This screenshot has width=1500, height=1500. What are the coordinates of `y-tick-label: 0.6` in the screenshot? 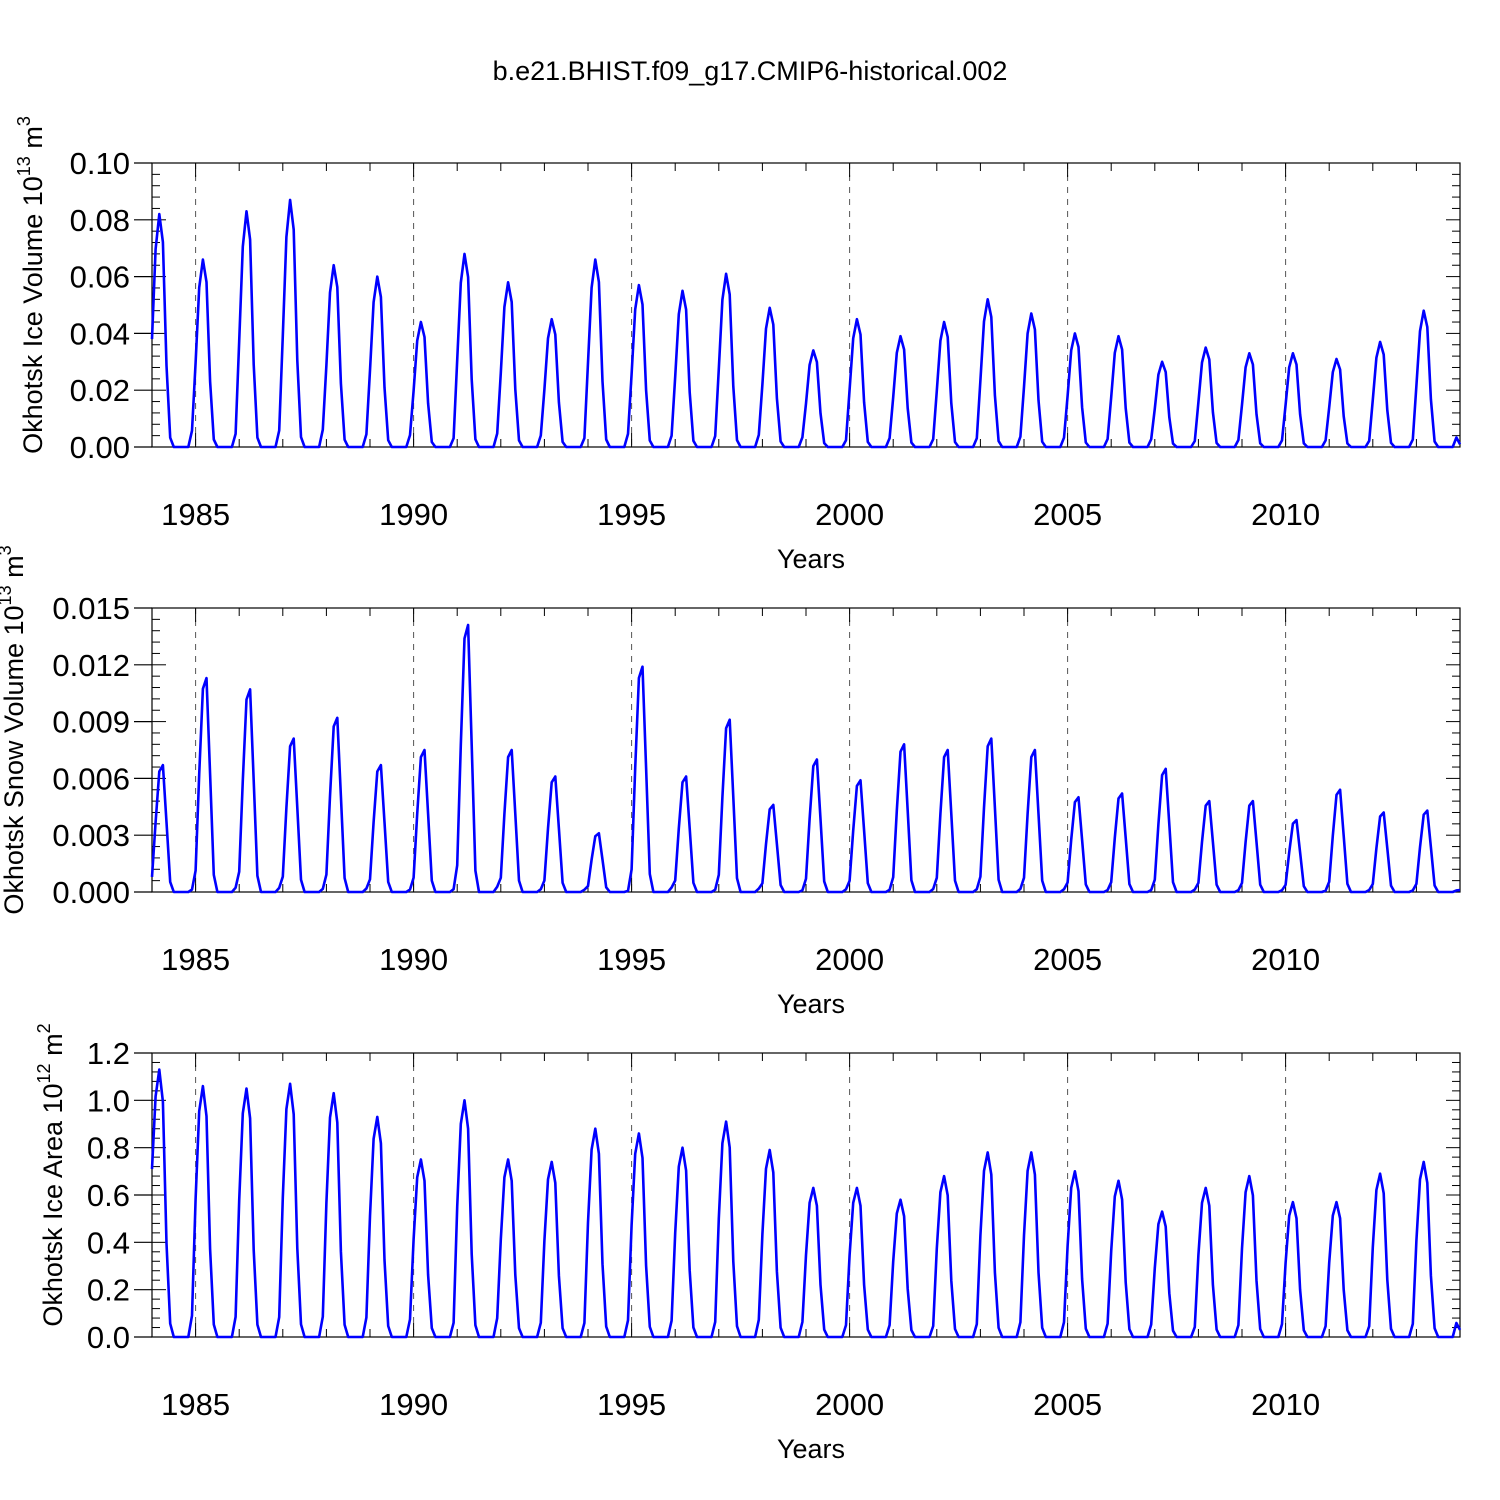 It's located at (108, 1195).